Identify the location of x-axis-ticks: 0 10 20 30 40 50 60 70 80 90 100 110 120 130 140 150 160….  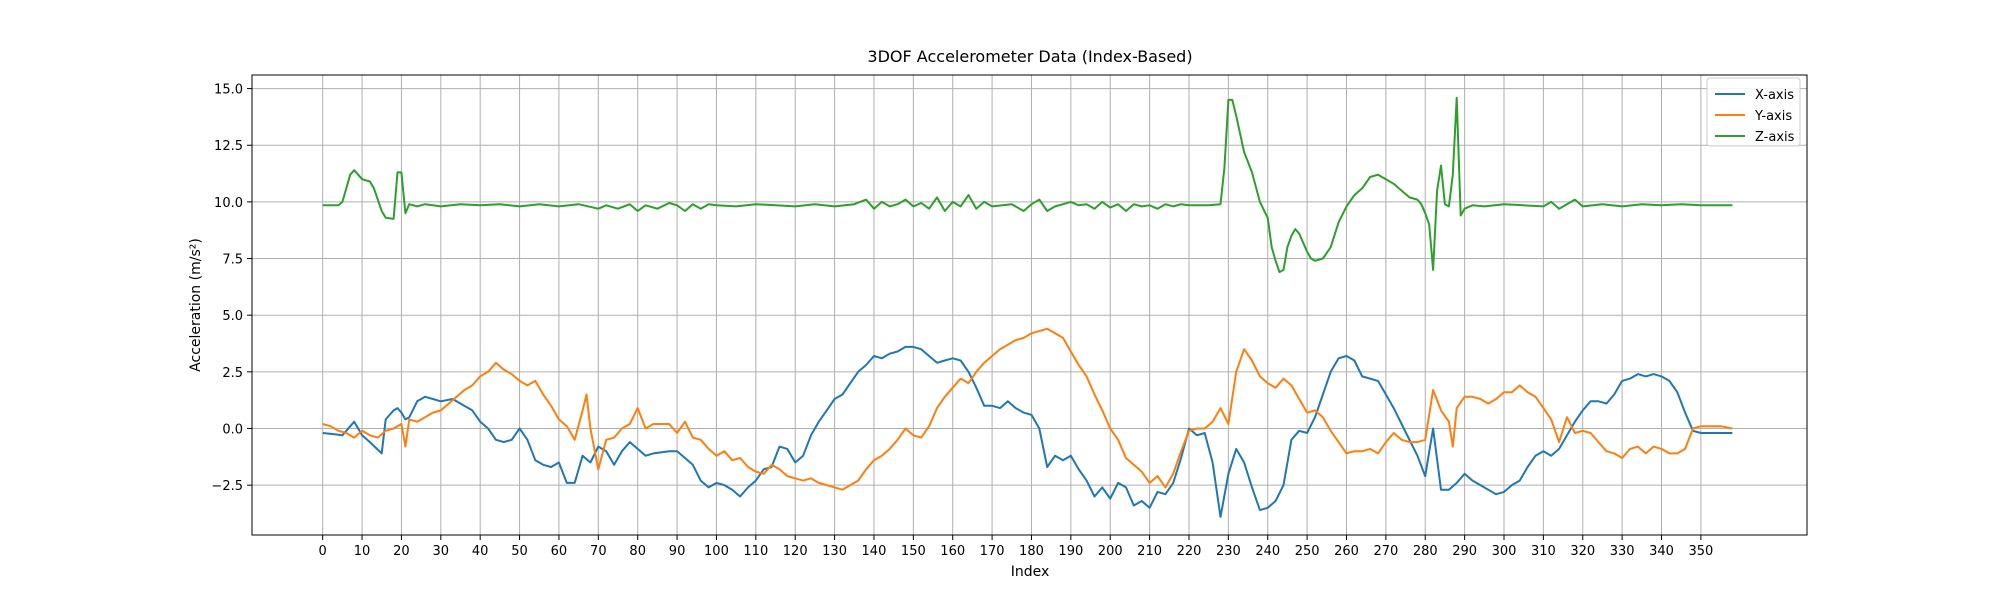
(1016, 547).